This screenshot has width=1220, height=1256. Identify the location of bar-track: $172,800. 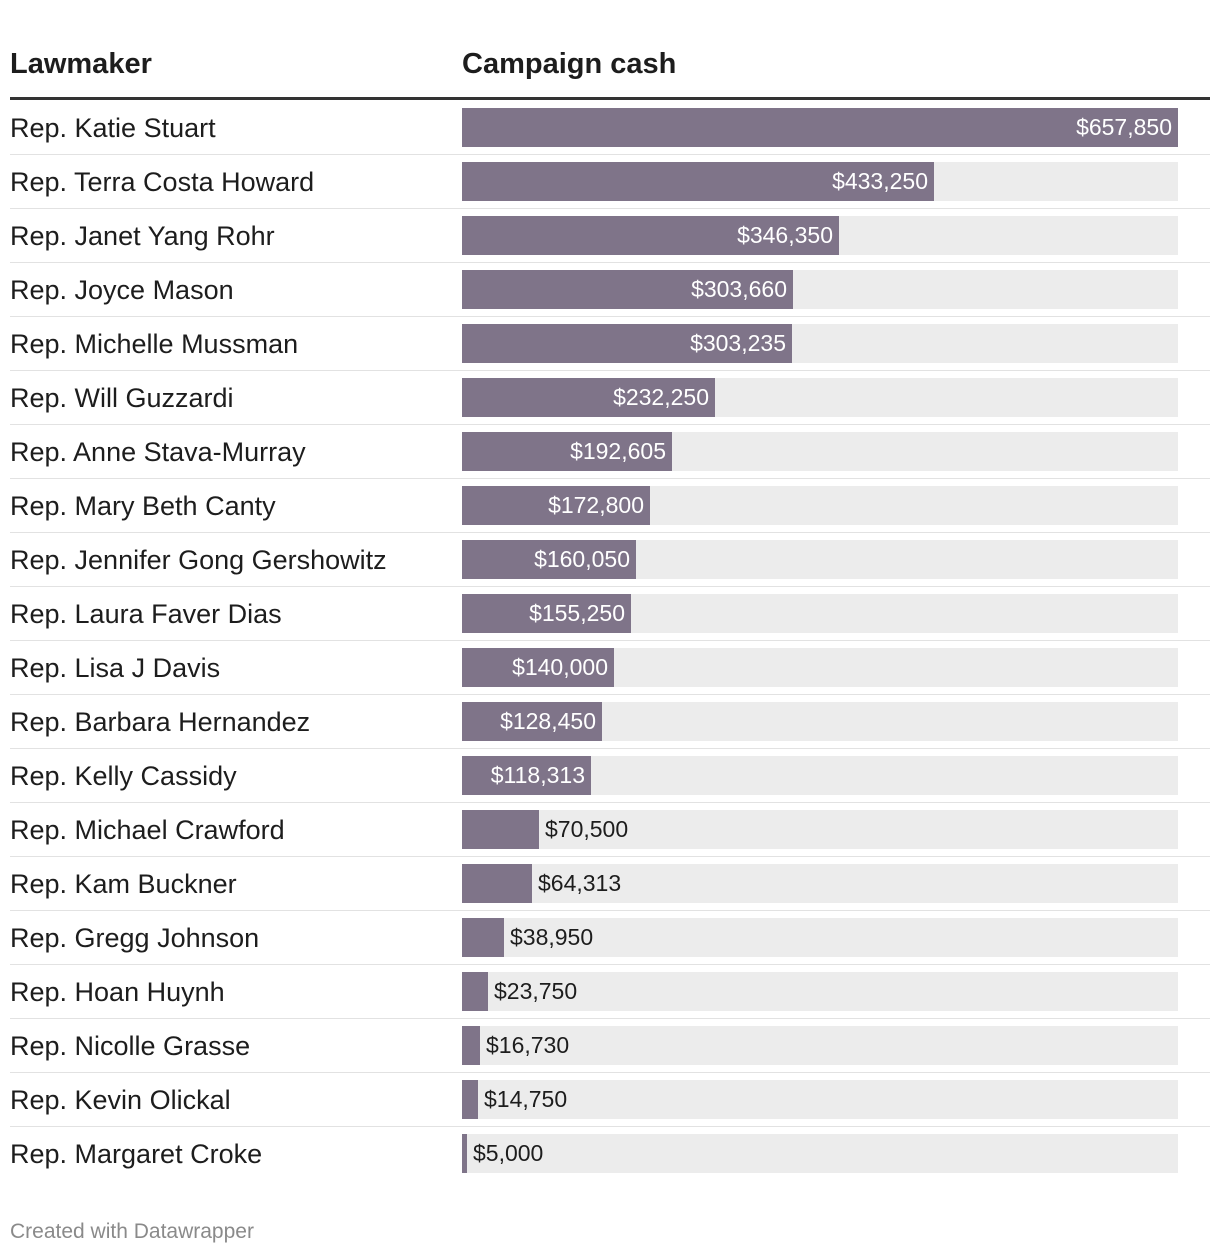
(820, 505).